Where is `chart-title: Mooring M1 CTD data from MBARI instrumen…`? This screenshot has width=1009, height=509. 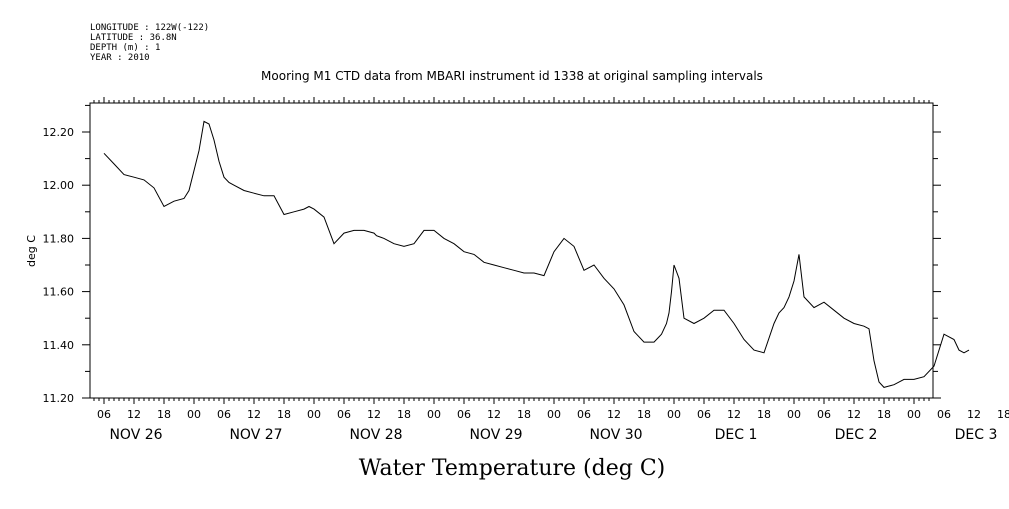
chart-title: Mooring M1 CTD data from MBARI instrumen… is located at coordinates (512, 76).